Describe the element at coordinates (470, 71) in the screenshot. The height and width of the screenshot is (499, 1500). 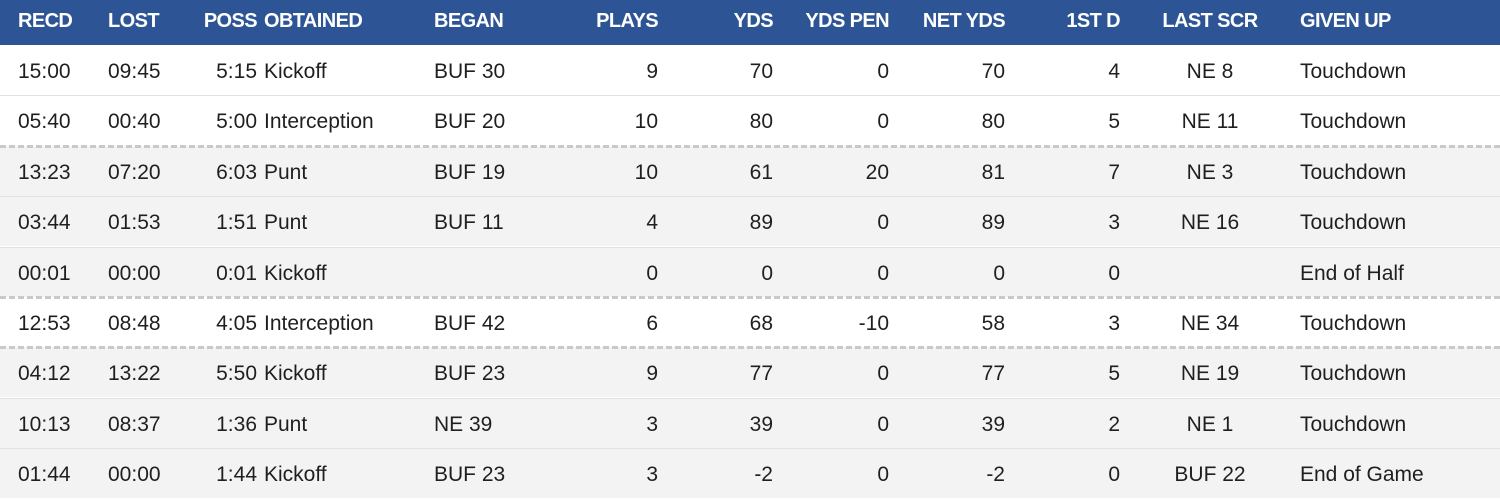
I see `table-cell: BUF 30` at that location.